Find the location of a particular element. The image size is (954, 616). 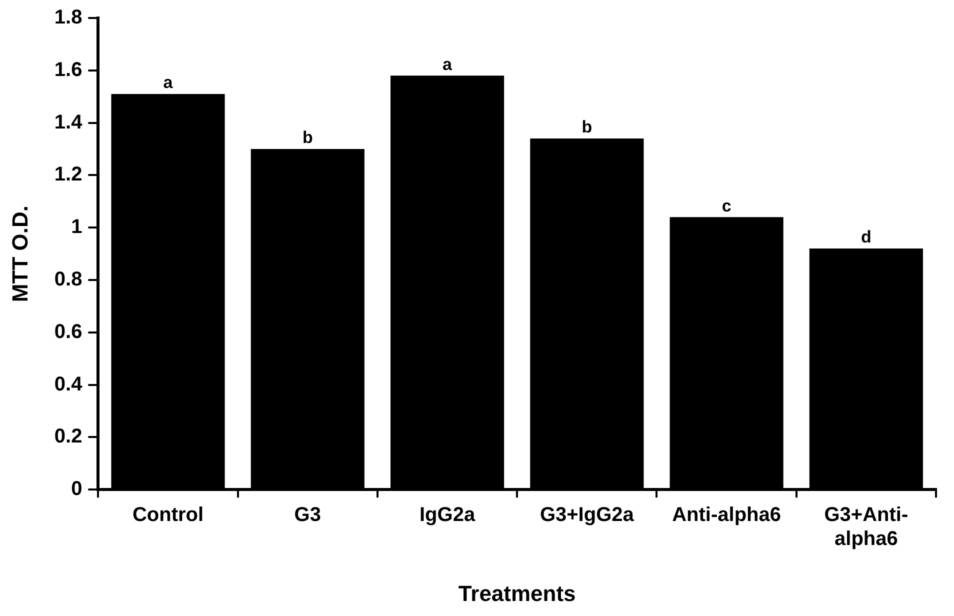

y-tick-label: 1 is located at coordinates (76, 227).